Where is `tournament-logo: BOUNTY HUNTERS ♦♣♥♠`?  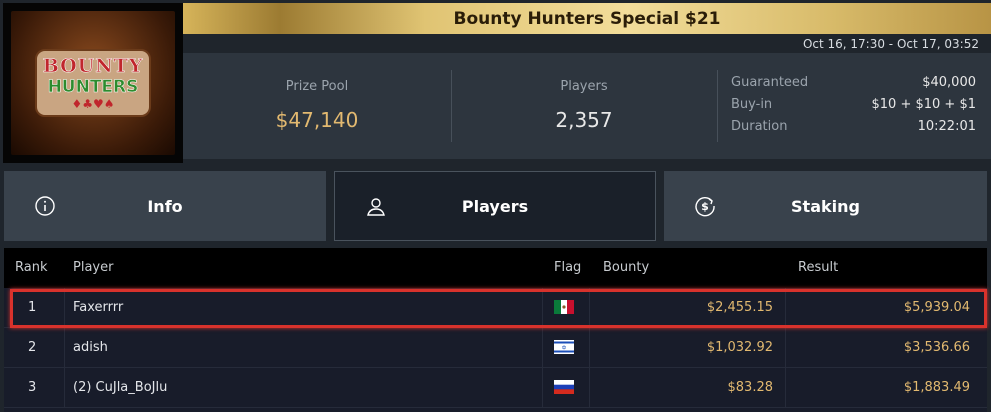
tournament-logo: BOUNTY HUNTERS ♦♣♥♠ is located at coordinates (93, 83).